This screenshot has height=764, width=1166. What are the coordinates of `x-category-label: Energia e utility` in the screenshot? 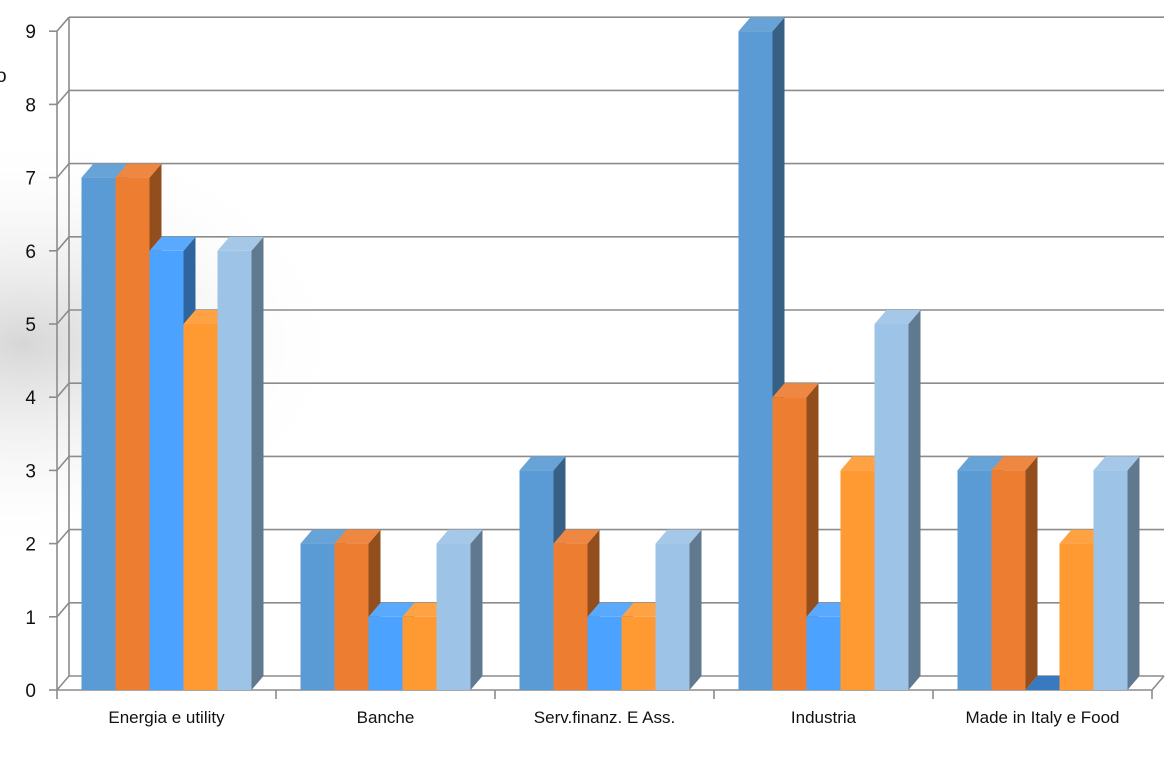 It's located at (166, 717).